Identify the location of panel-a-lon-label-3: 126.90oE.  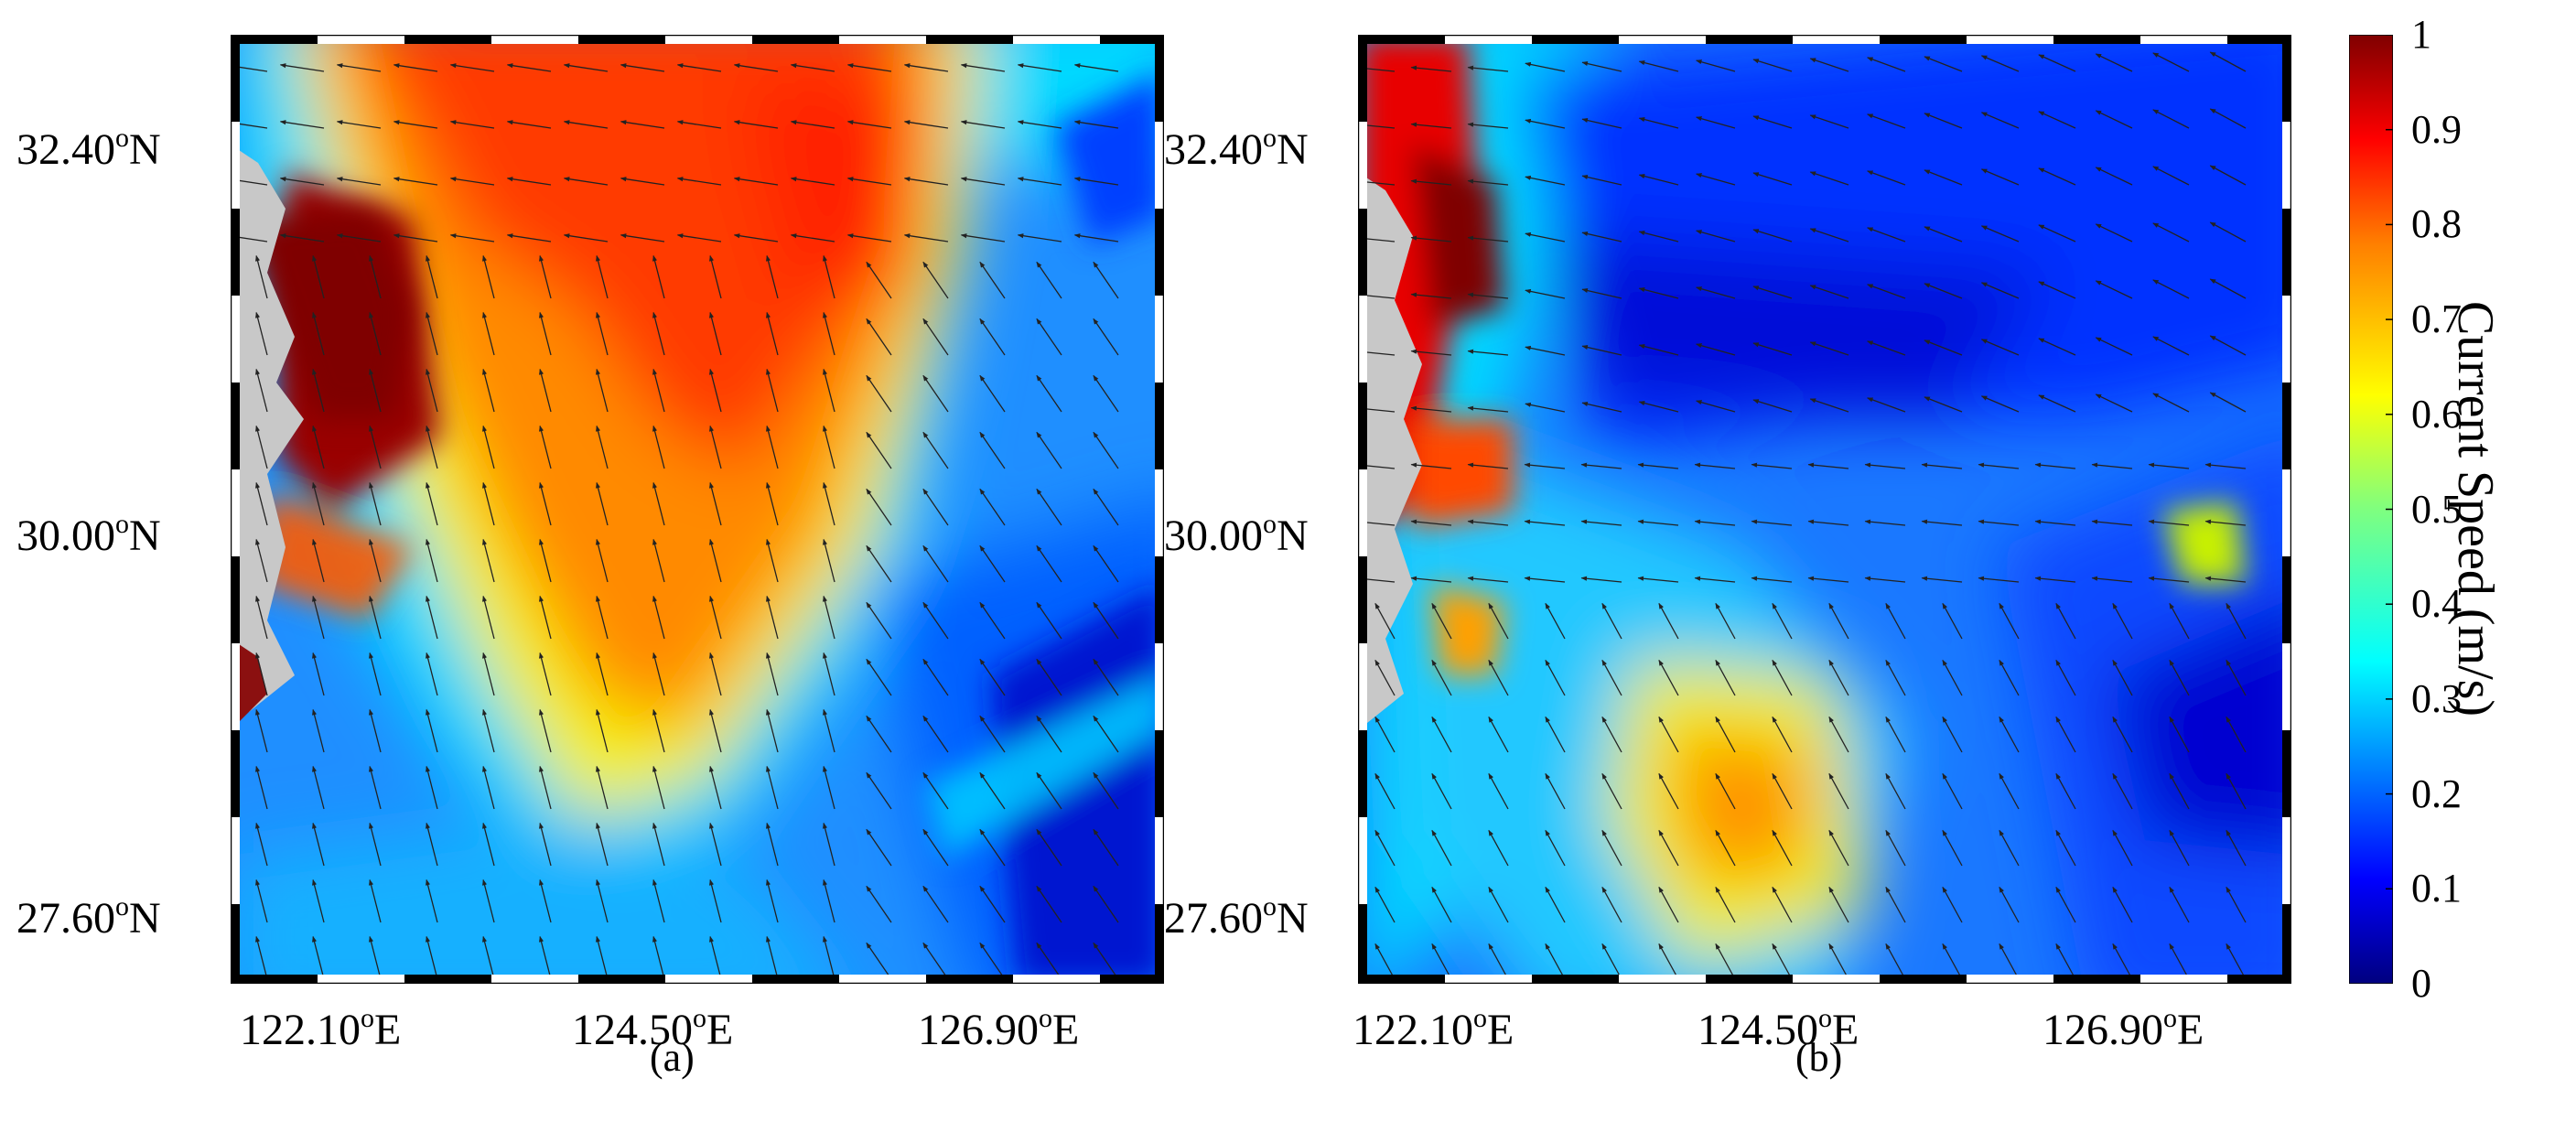
(999, 1028).